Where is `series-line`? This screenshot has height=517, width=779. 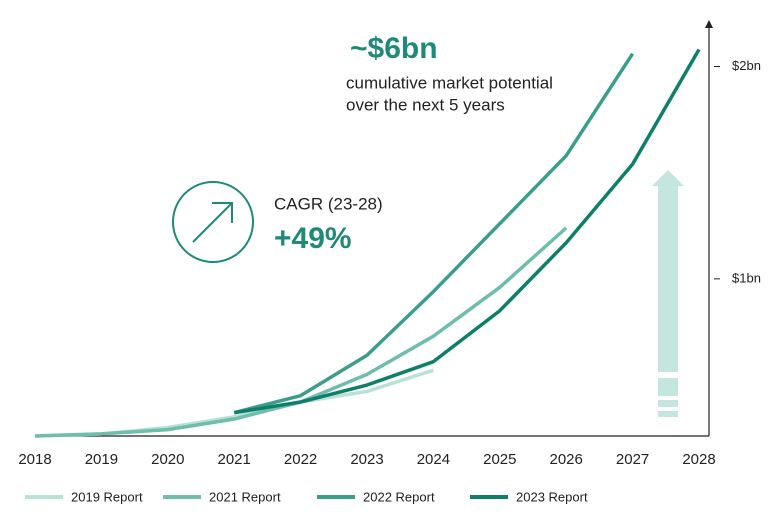
series-line is located at coordinates (234, 403).